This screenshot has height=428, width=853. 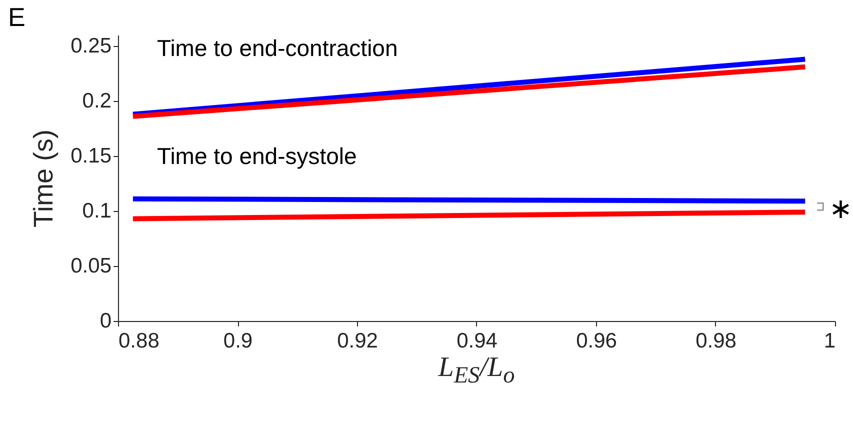 What do you see at coordinates (257, 156) in the screenshot?
I see `annotation: Time to end-systole` at bounding box center [257, 156].